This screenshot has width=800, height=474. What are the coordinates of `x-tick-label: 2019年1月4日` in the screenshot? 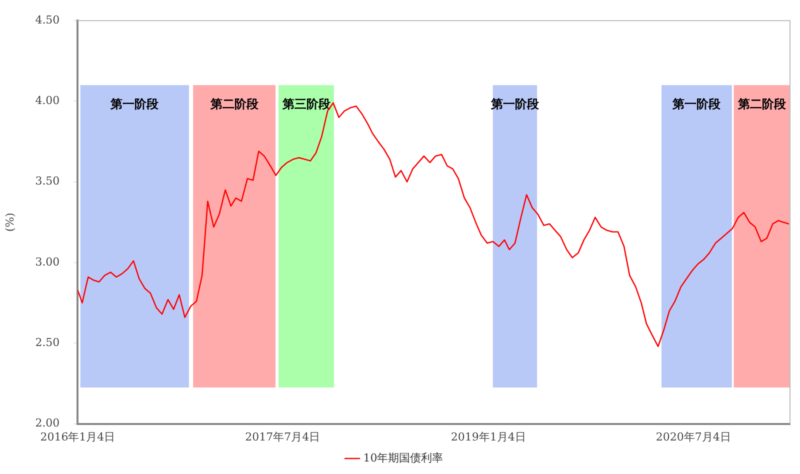 It's located at (488, 437).